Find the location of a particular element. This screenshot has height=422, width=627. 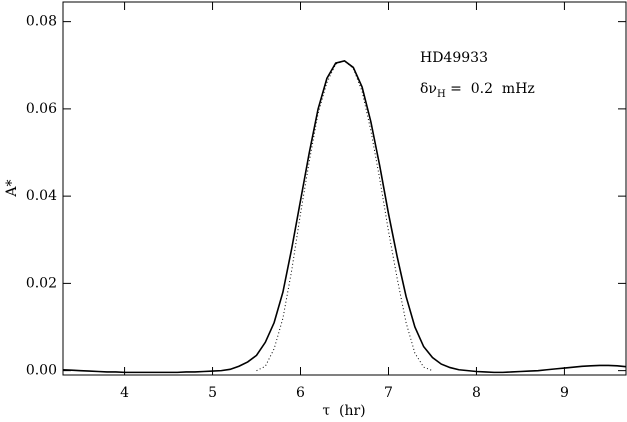

annotation-rest: = 0.2 mHz is located at coordinates (490, 89).